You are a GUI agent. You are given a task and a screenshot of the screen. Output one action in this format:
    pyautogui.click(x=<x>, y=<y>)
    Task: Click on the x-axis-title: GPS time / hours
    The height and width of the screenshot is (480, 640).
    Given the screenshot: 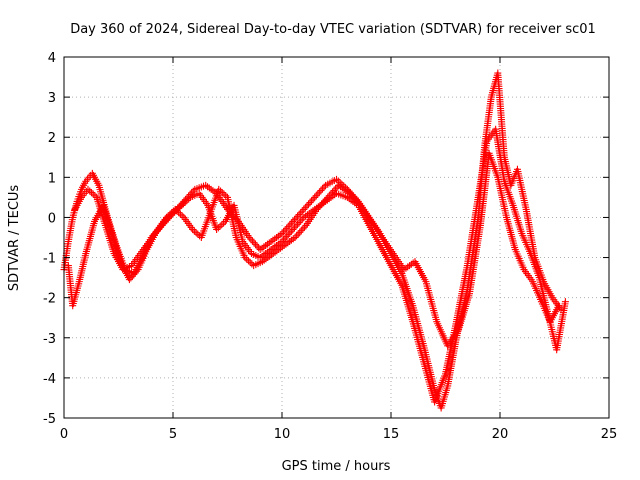 What is the action you would take?
    pyautogui.click(x=336, y=466)
    